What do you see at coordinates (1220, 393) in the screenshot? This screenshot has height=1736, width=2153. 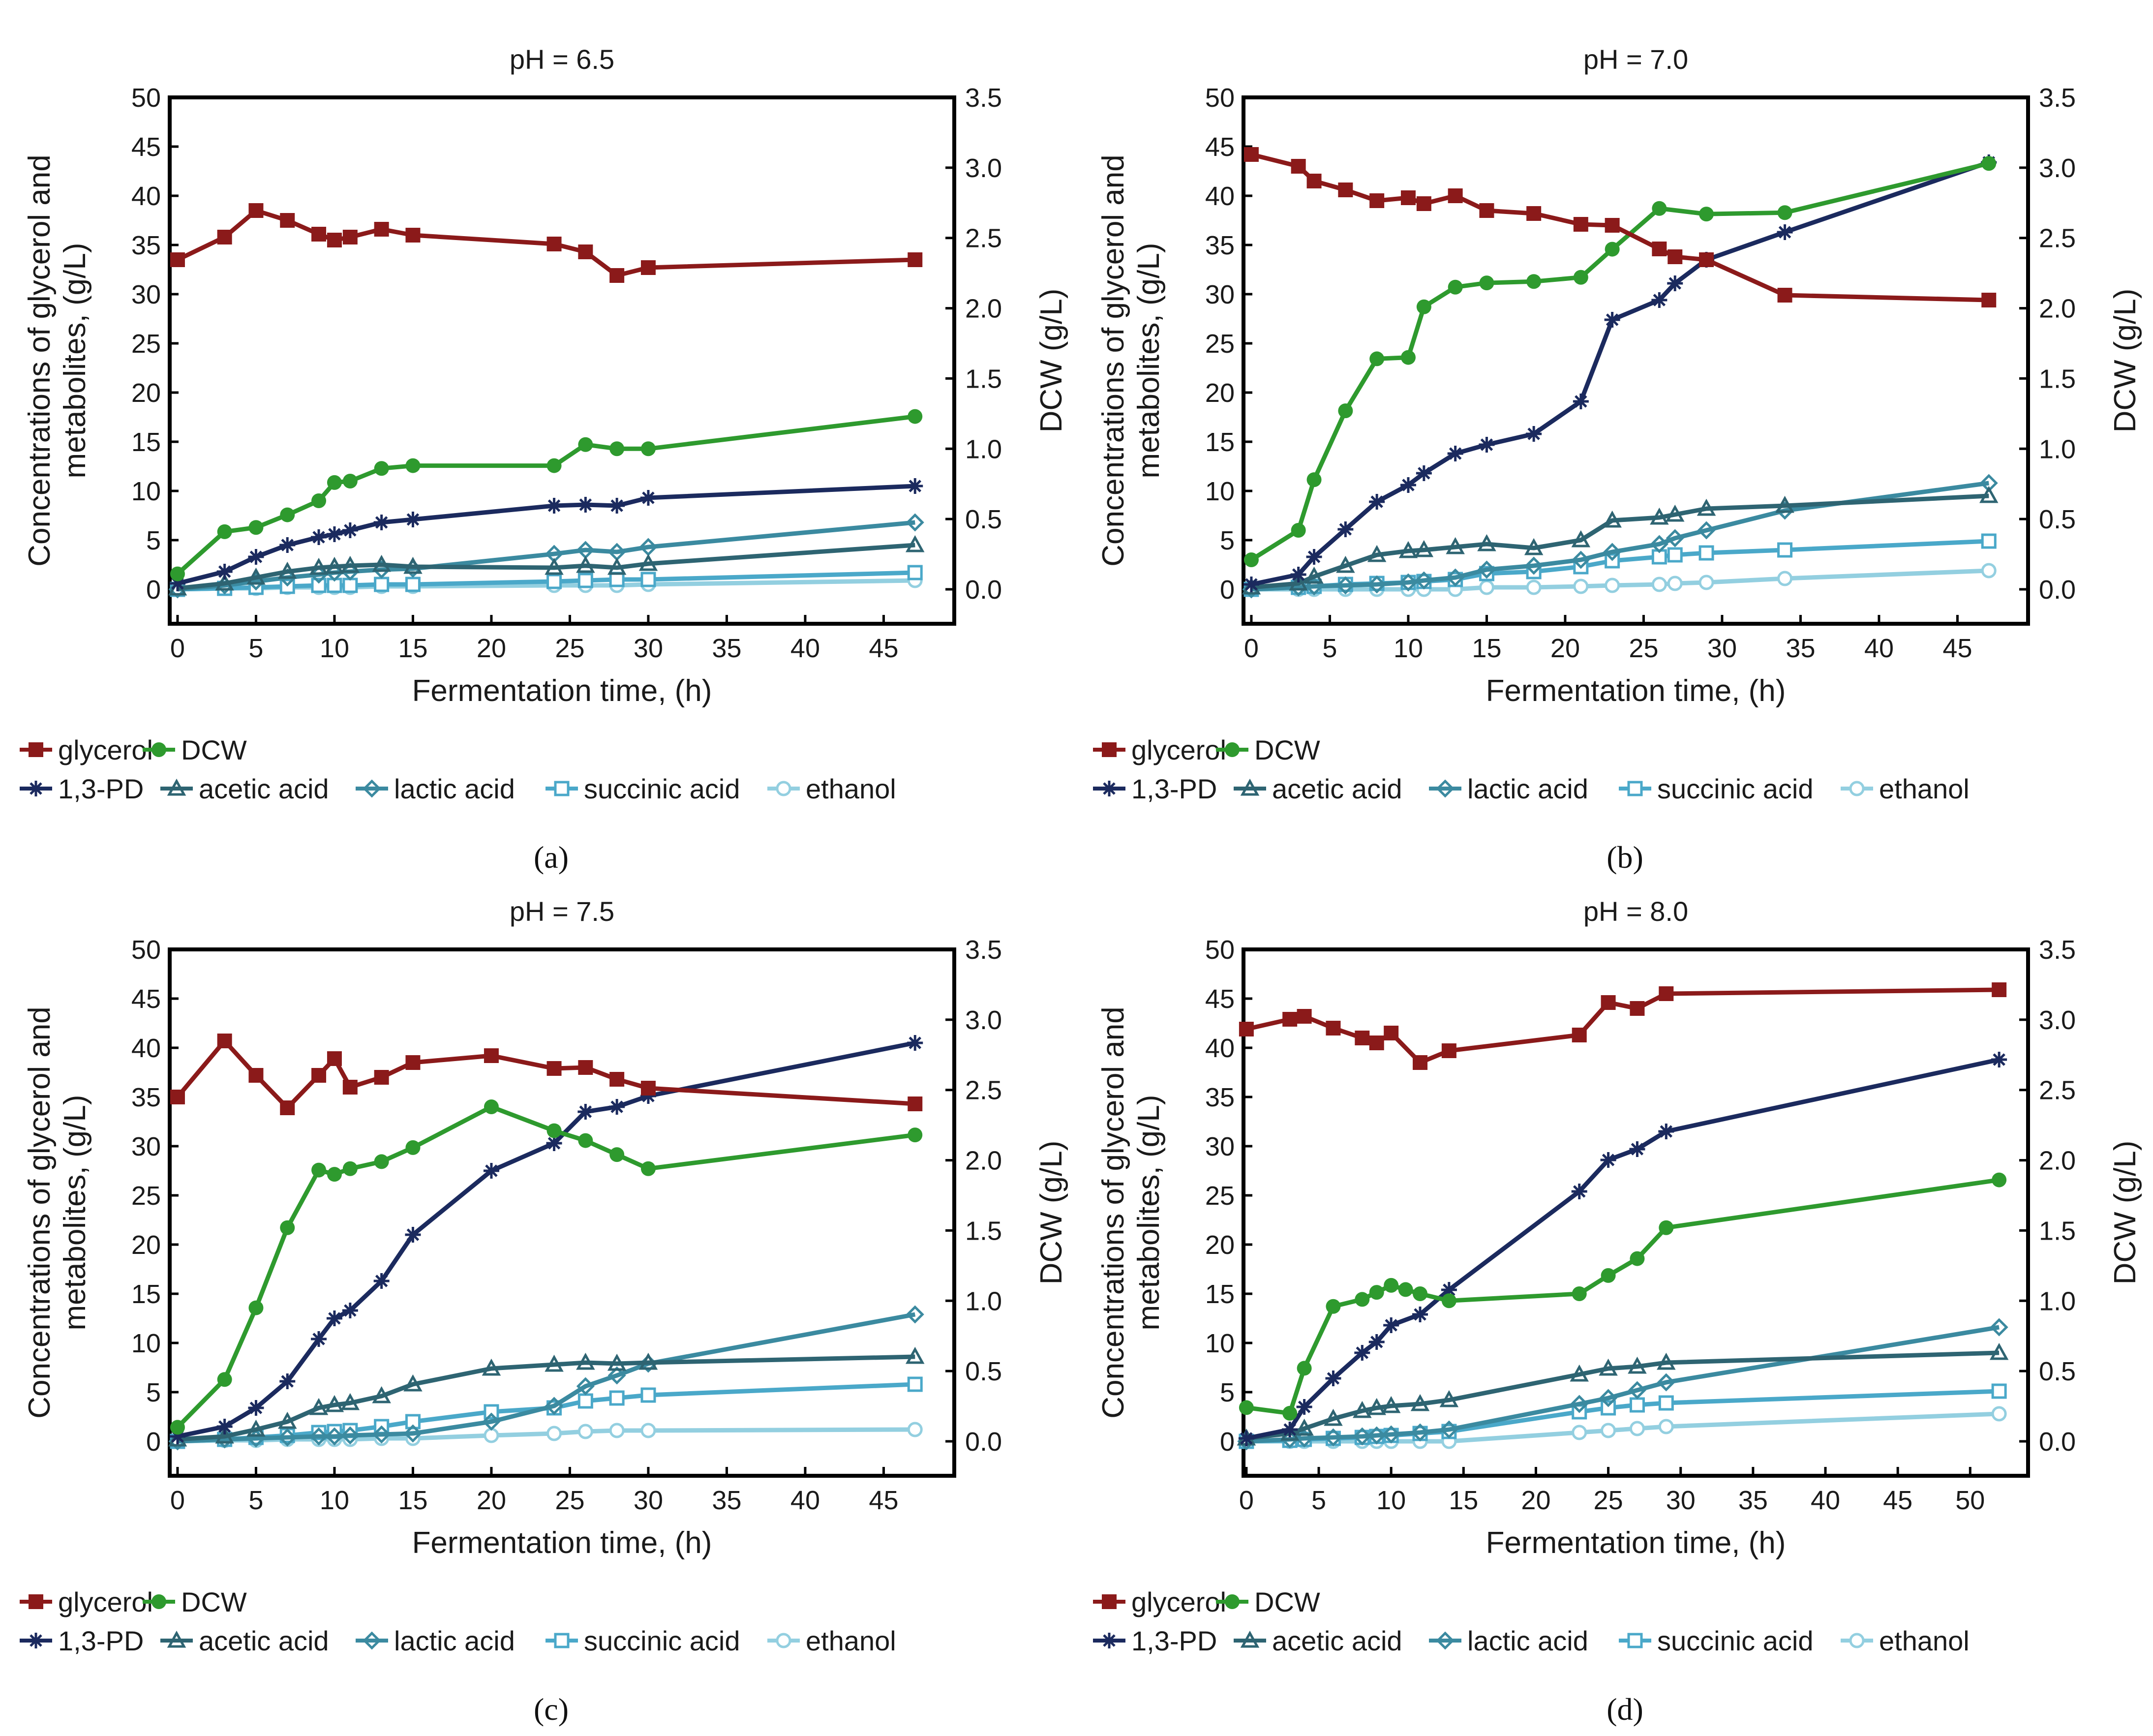 I see `y-tick-label: 20` at bounding box center [1220, 393].